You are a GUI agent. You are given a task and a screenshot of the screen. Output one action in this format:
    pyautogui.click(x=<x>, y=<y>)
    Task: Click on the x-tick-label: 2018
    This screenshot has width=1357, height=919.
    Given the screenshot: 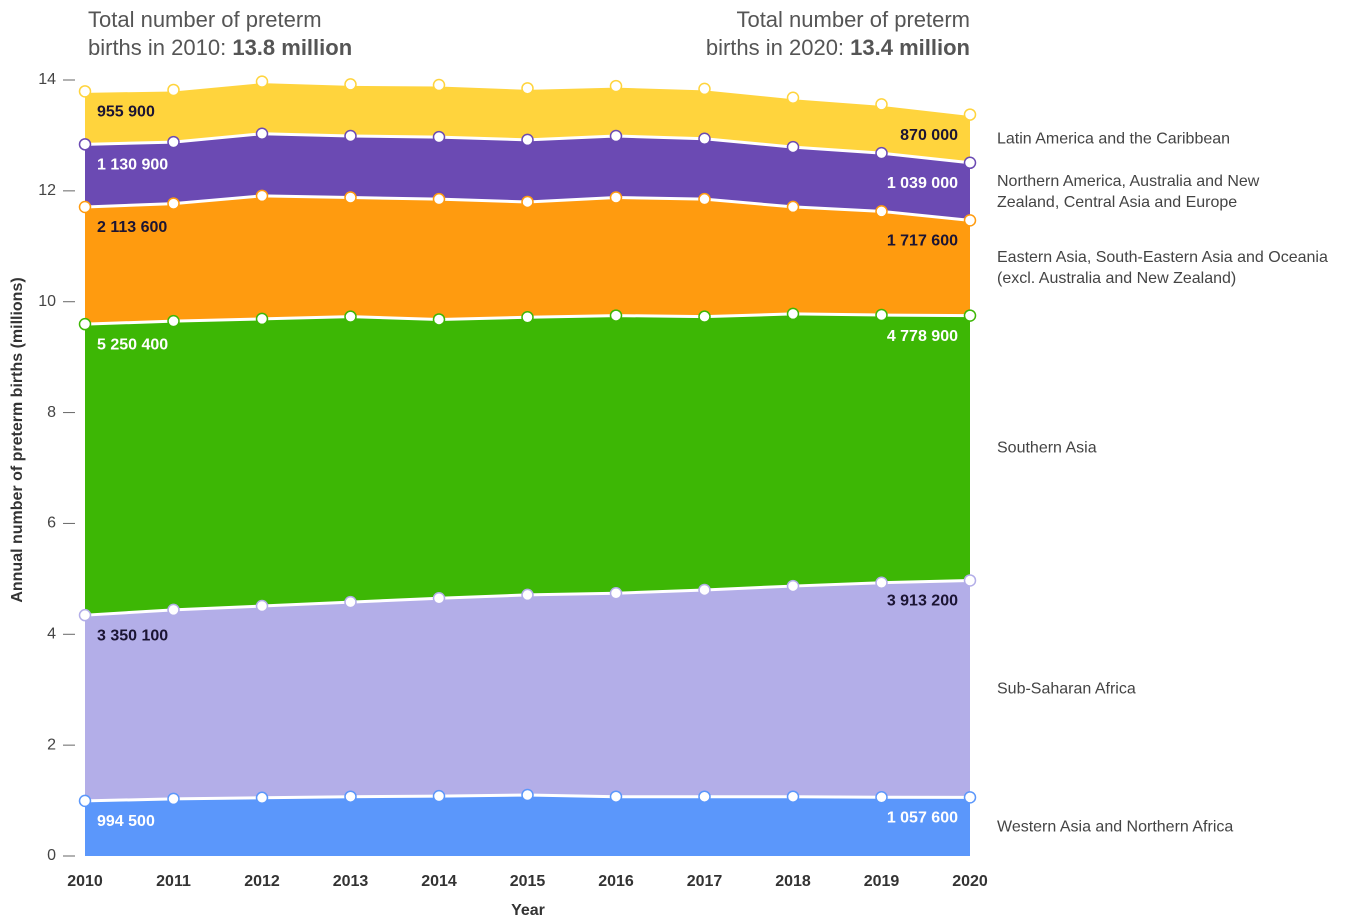 What is the action you would take?
    pyautogui.click(x=793, y=881)
    